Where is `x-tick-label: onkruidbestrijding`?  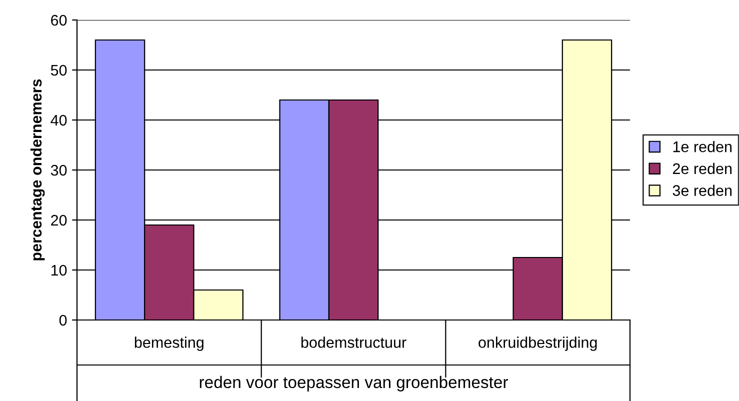
x-tick-label: onkruidbestrijding is located at coordinates (537, 343).